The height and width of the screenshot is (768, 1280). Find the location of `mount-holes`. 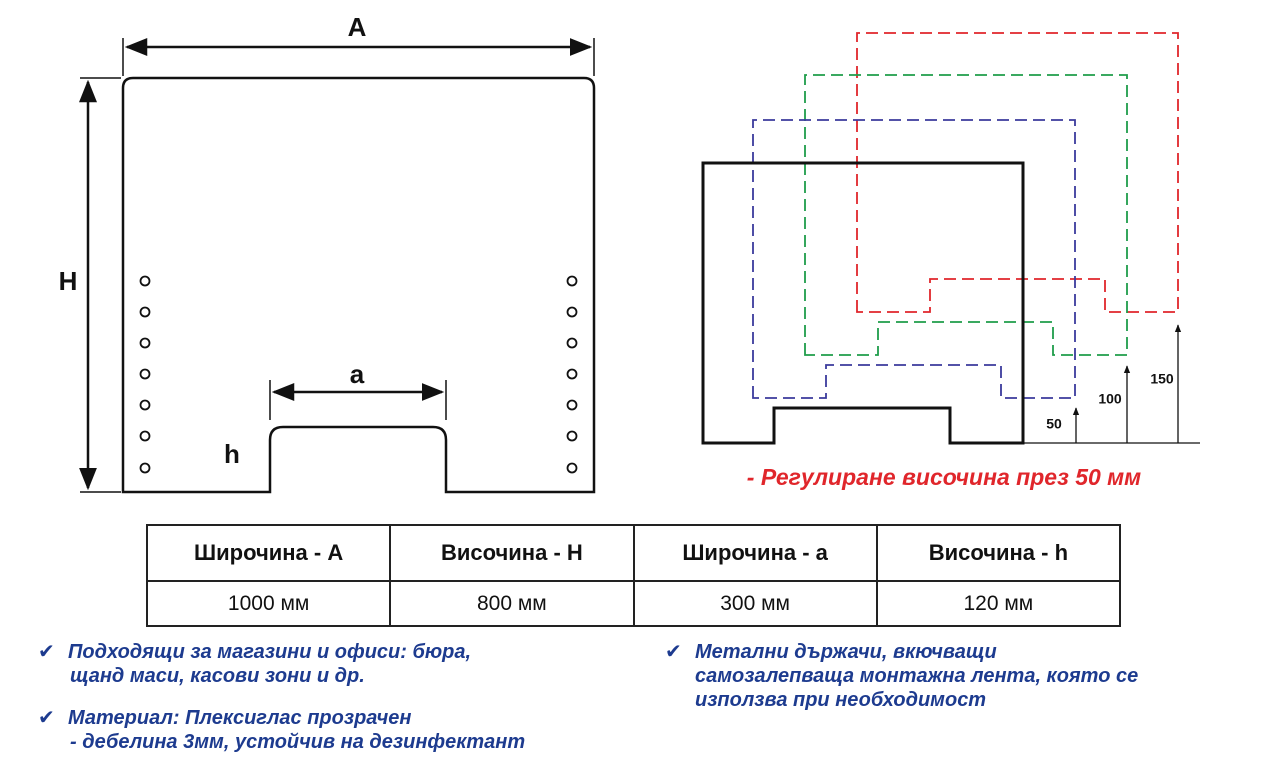

mount-holes is located at coordinates (358, 374).